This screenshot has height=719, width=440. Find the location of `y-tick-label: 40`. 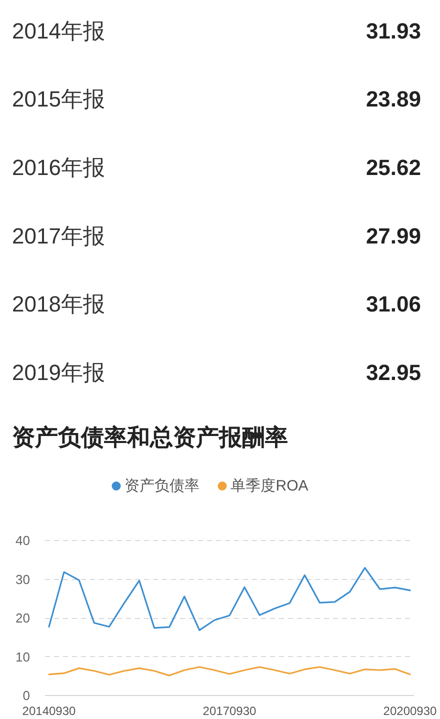

y-tick-label: 40 is located at coordinates (23, 540).